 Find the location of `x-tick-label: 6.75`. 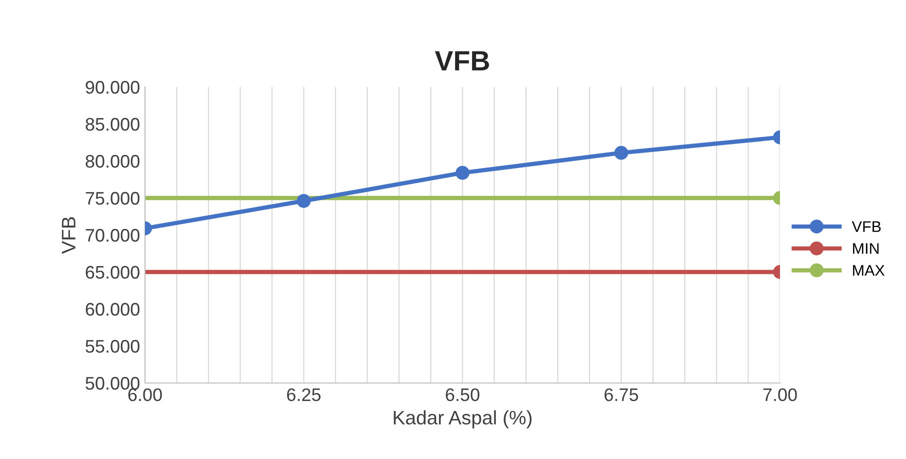

x-tick-label: 6.75 is located at coordinates (621, 395).